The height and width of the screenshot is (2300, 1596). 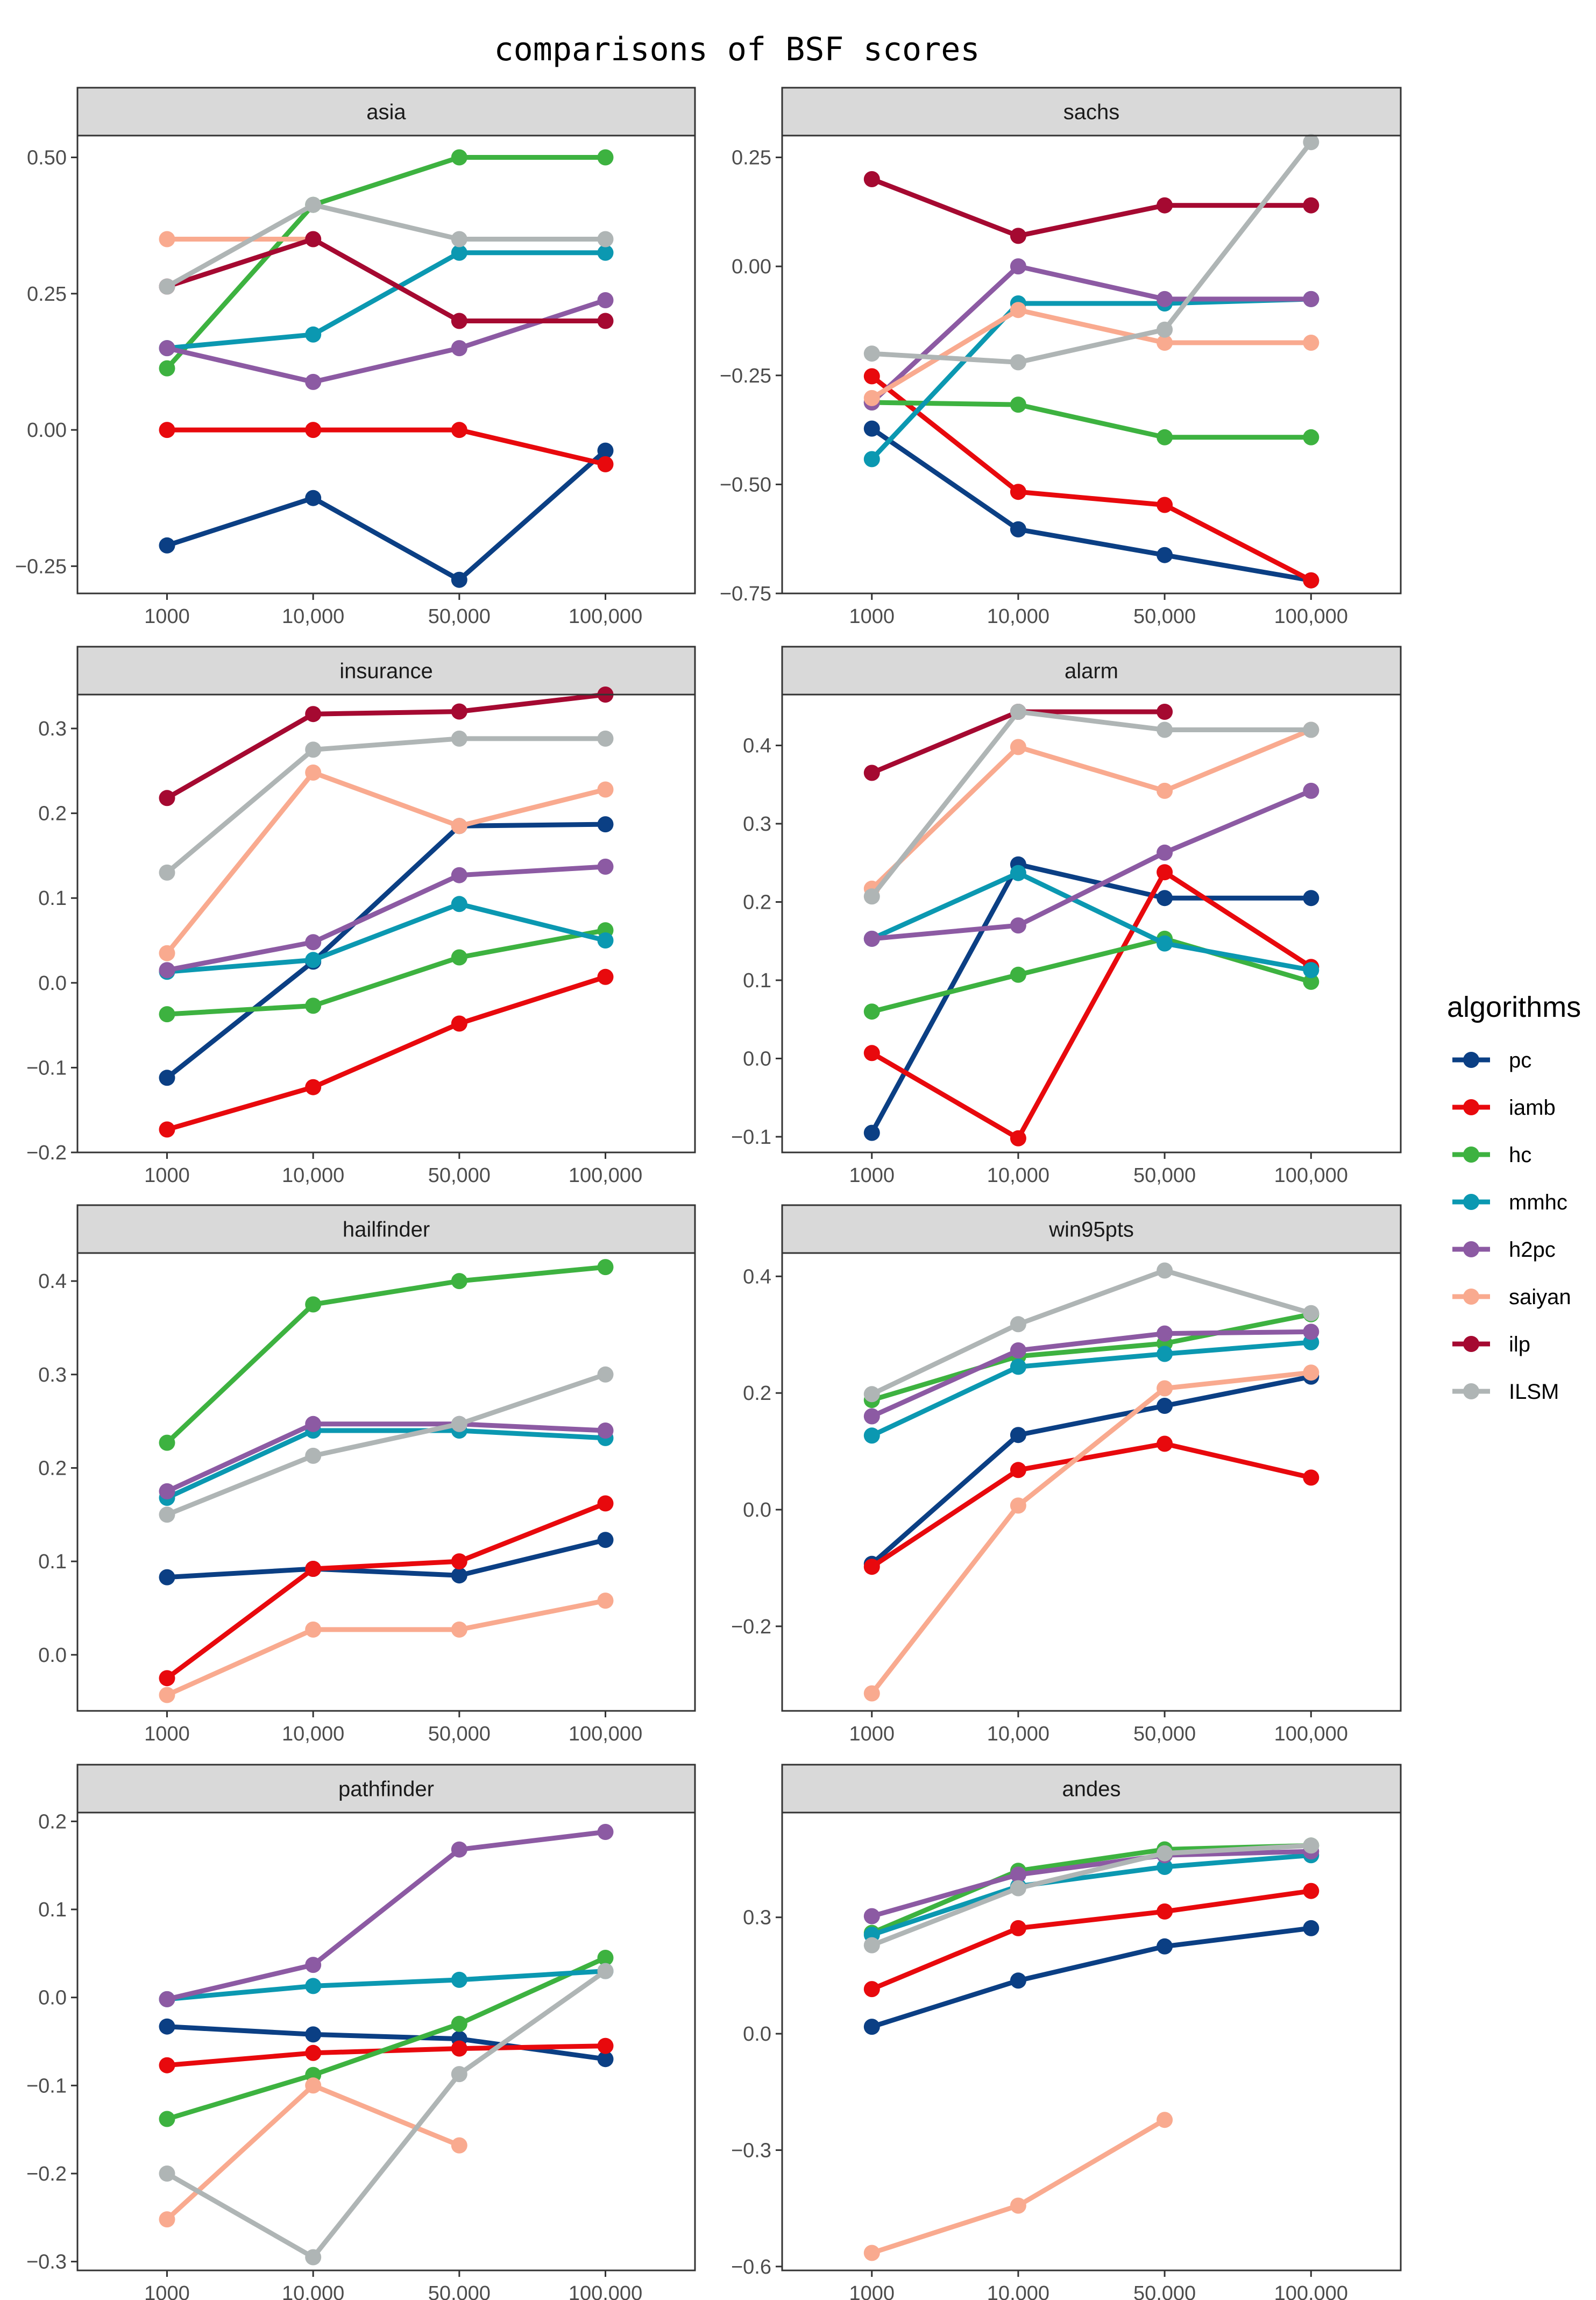 I want to click on legend-label: iamb, so click(x=1532, y=1108).